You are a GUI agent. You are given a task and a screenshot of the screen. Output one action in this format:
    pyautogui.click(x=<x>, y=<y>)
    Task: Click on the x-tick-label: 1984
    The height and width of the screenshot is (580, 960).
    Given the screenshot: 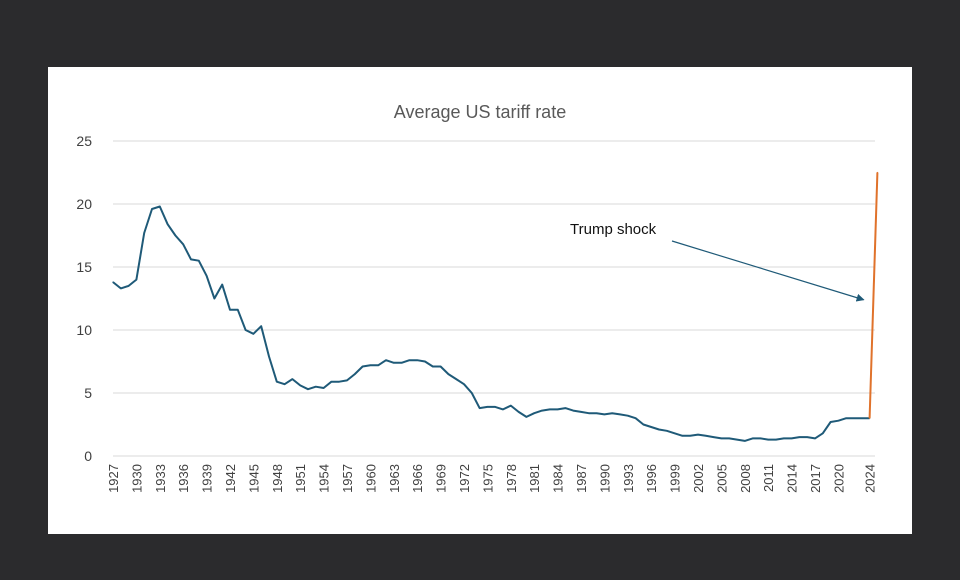 What is the action you would take?
    pyautogui.click(x=558, y=478)
    